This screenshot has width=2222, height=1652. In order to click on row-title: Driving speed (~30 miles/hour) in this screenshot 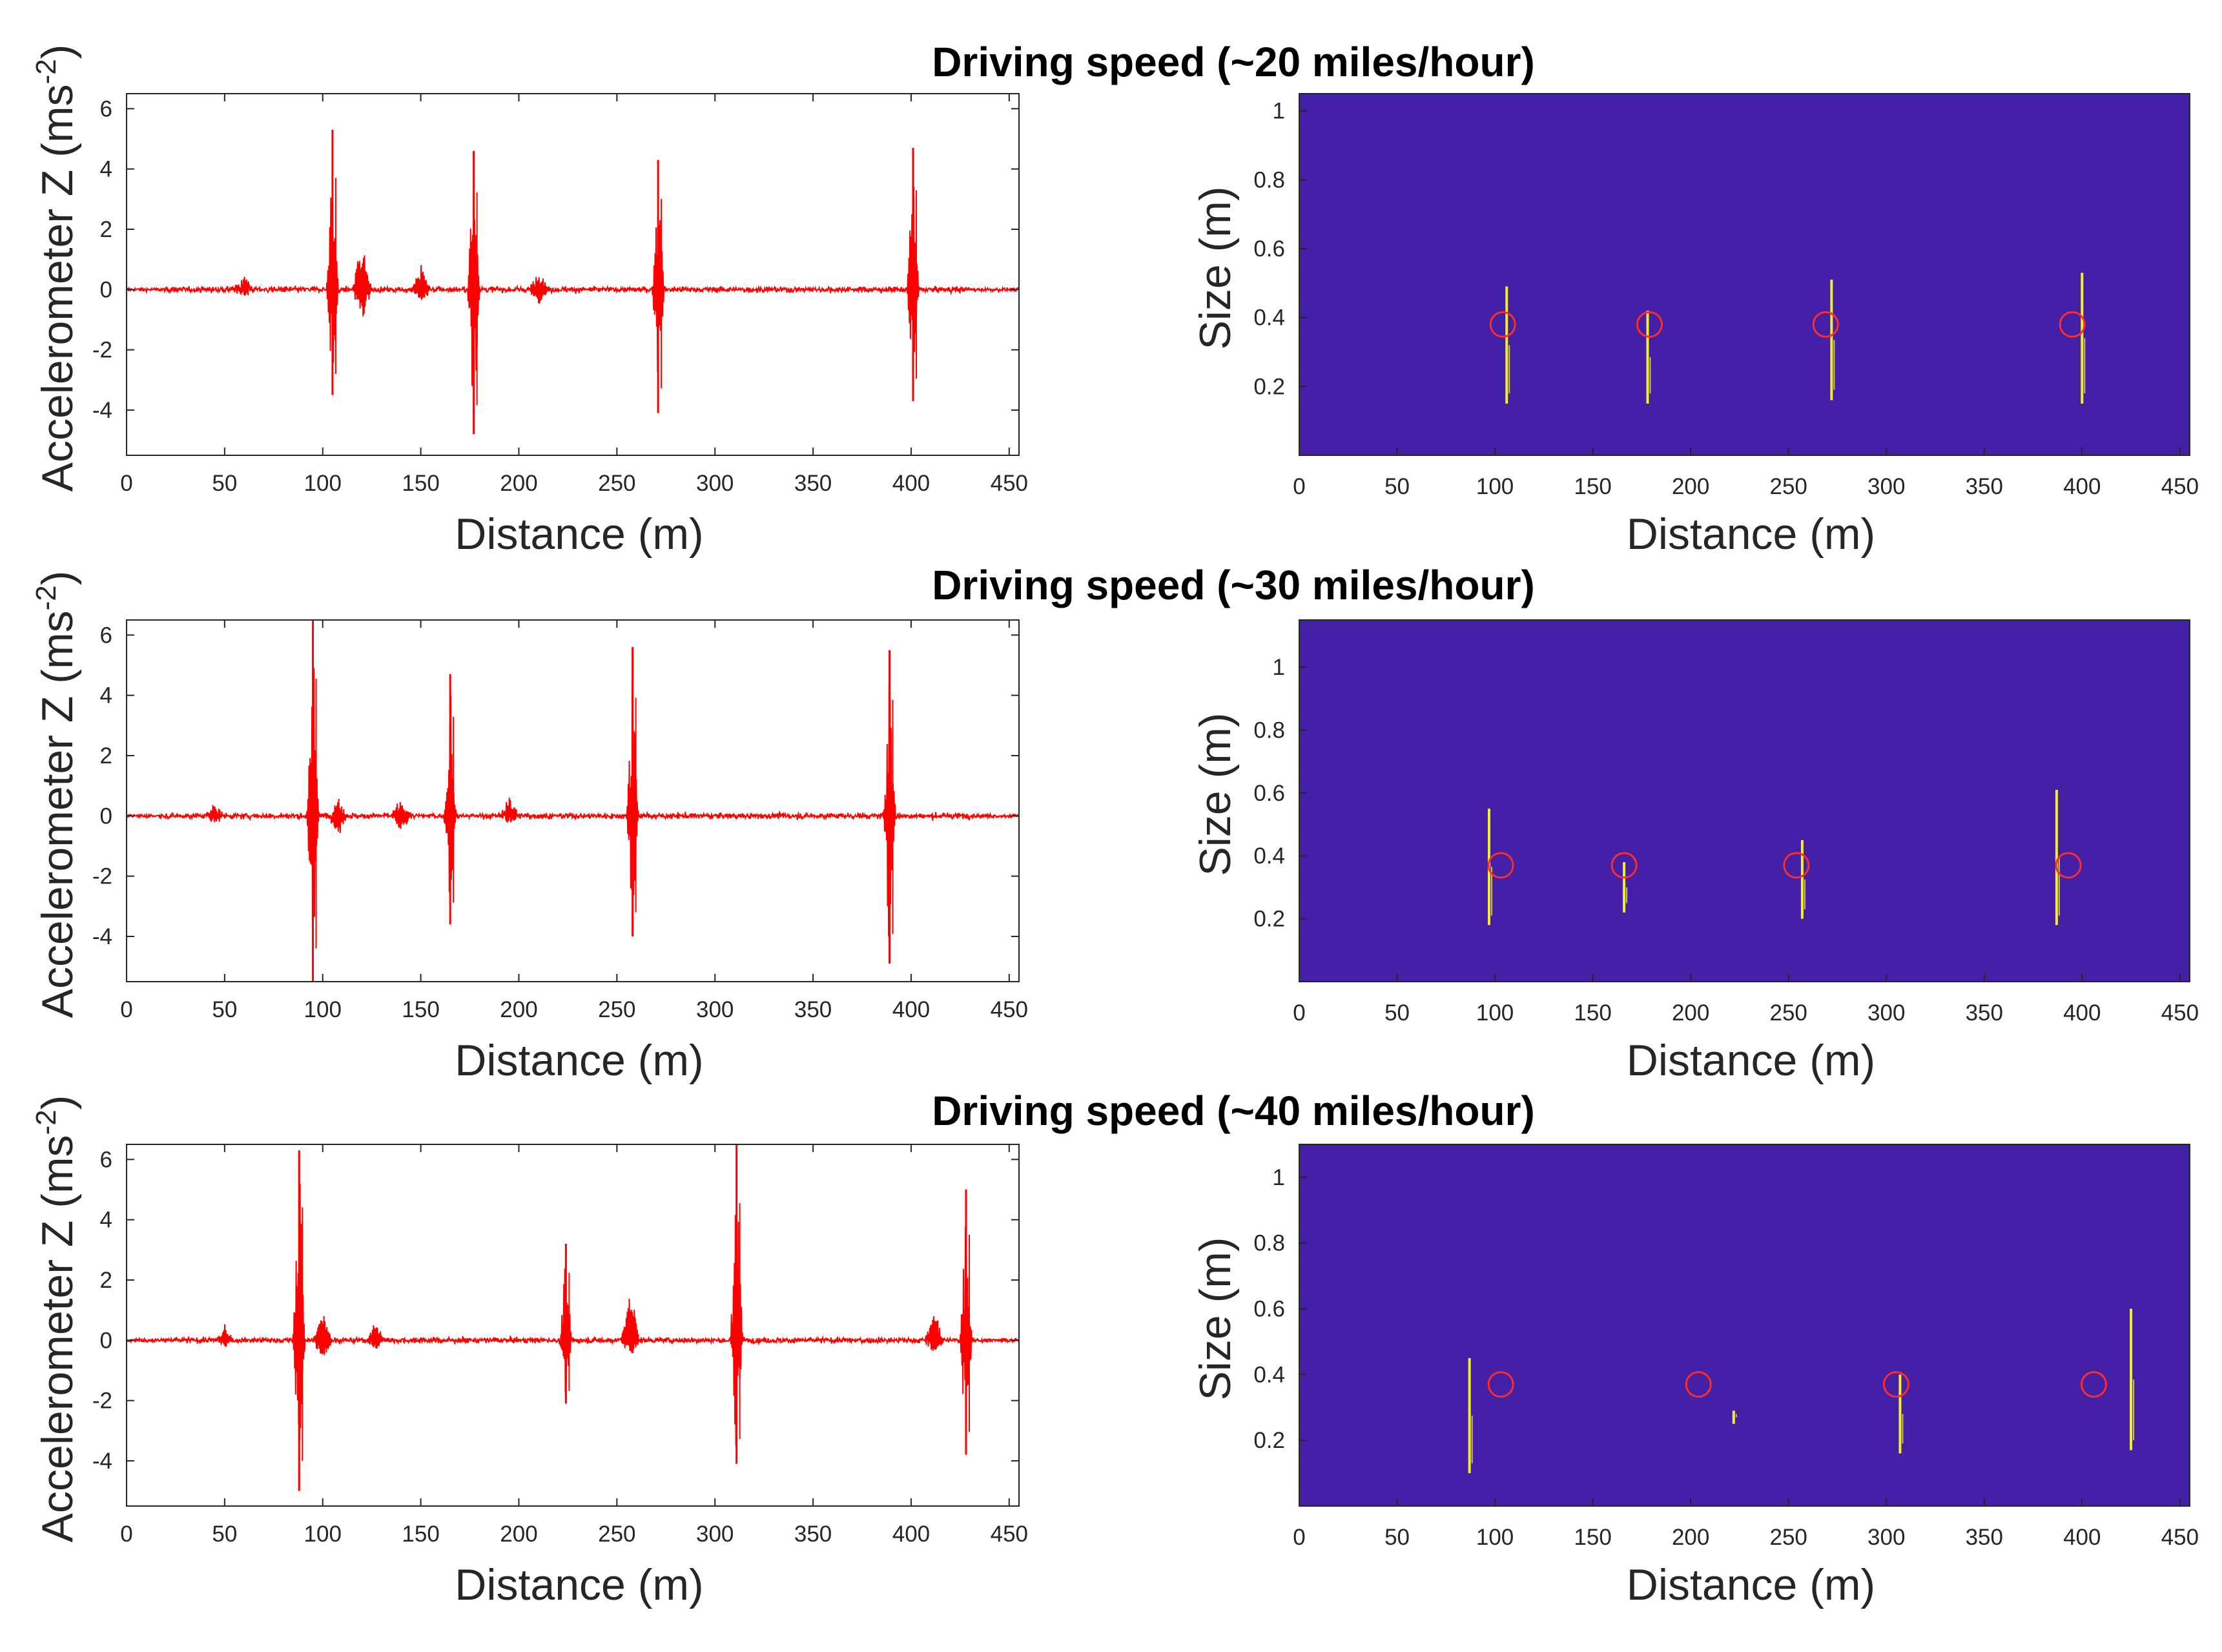, I will do `click(1233, 585)`.